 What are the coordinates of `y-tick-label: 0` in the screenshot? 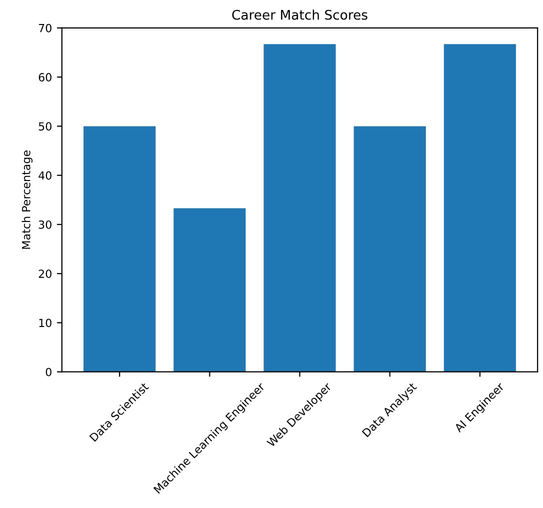 It's located at (49, 372).